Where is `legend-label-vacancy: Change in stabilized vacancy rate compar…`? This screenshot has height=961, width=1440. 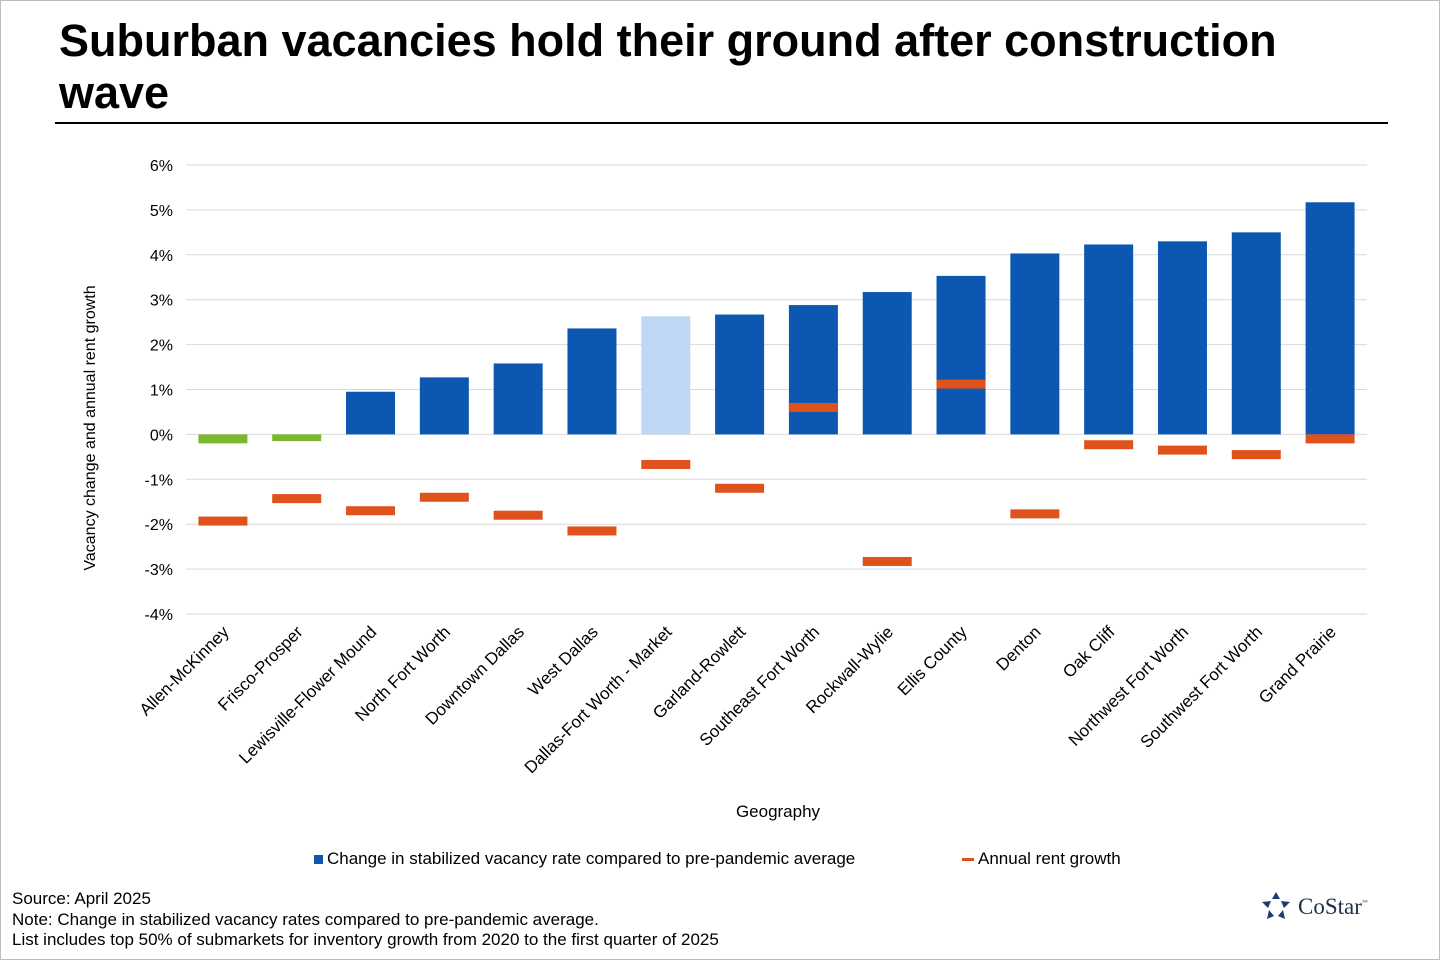
legend-label-vacancy: Change in stabilized vacancy rate compar… is located at coordinates (591, 858).